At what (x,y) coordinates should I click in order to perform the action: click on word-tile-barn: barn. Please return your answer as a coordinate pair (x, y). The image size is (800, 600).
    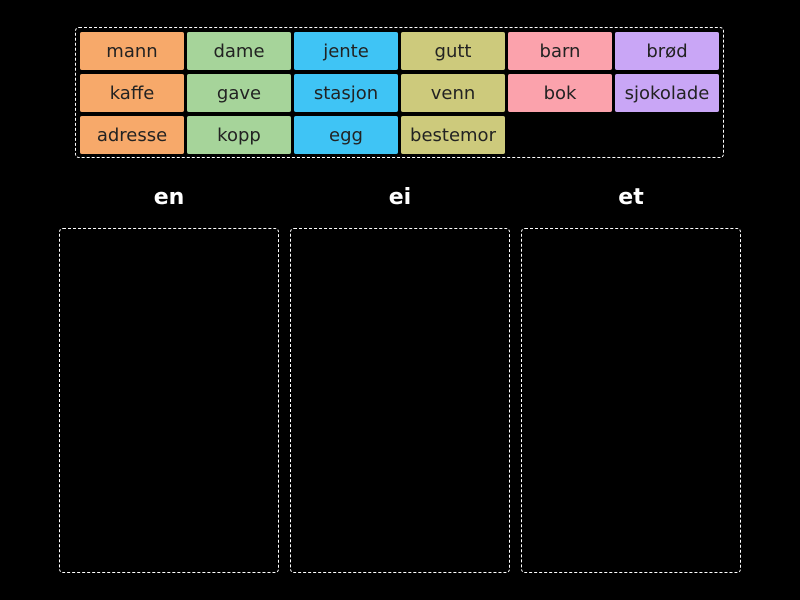
    Looking at the image, I should click on (560, 51).